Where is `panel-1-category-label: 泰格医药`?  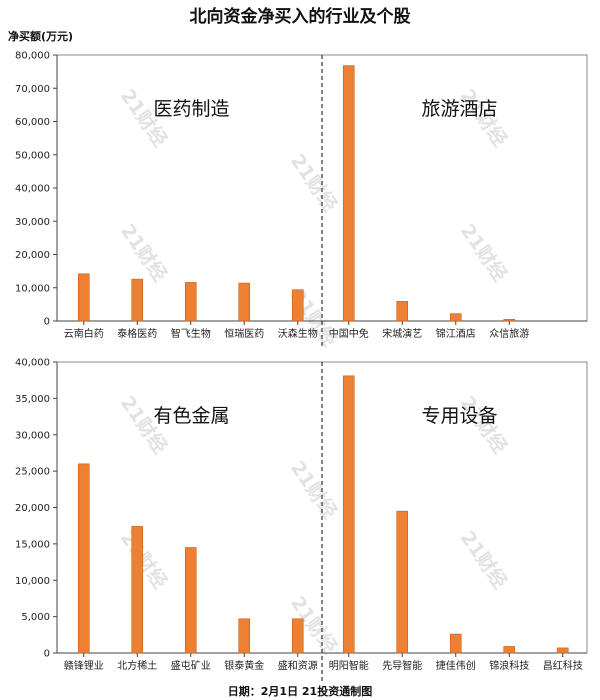 panel-1-category-label: 泰格医药 is located at coordinates (137, 333).